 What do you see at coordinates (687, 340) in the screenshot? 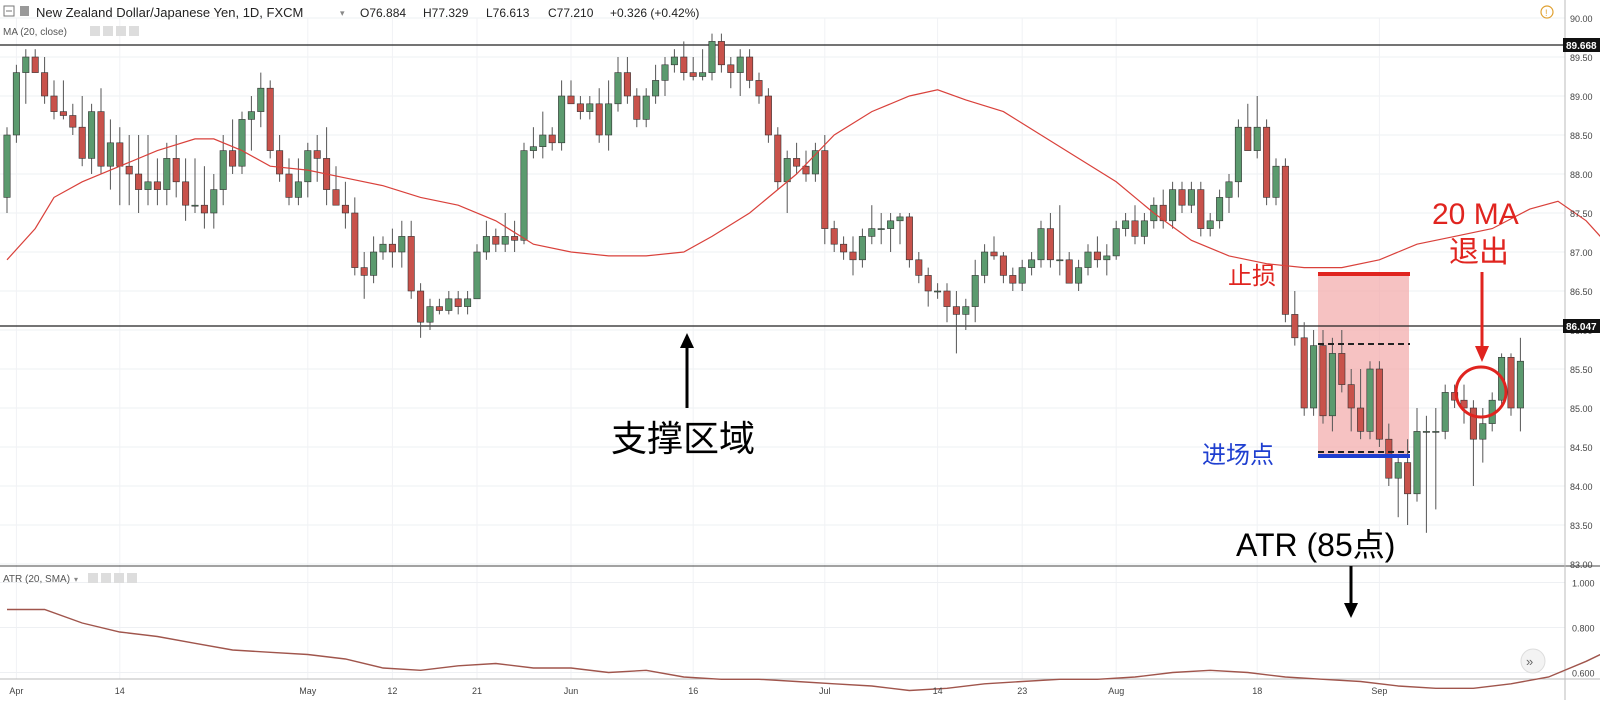
I see `support-arrowhead` at bounding box center [687, 340].